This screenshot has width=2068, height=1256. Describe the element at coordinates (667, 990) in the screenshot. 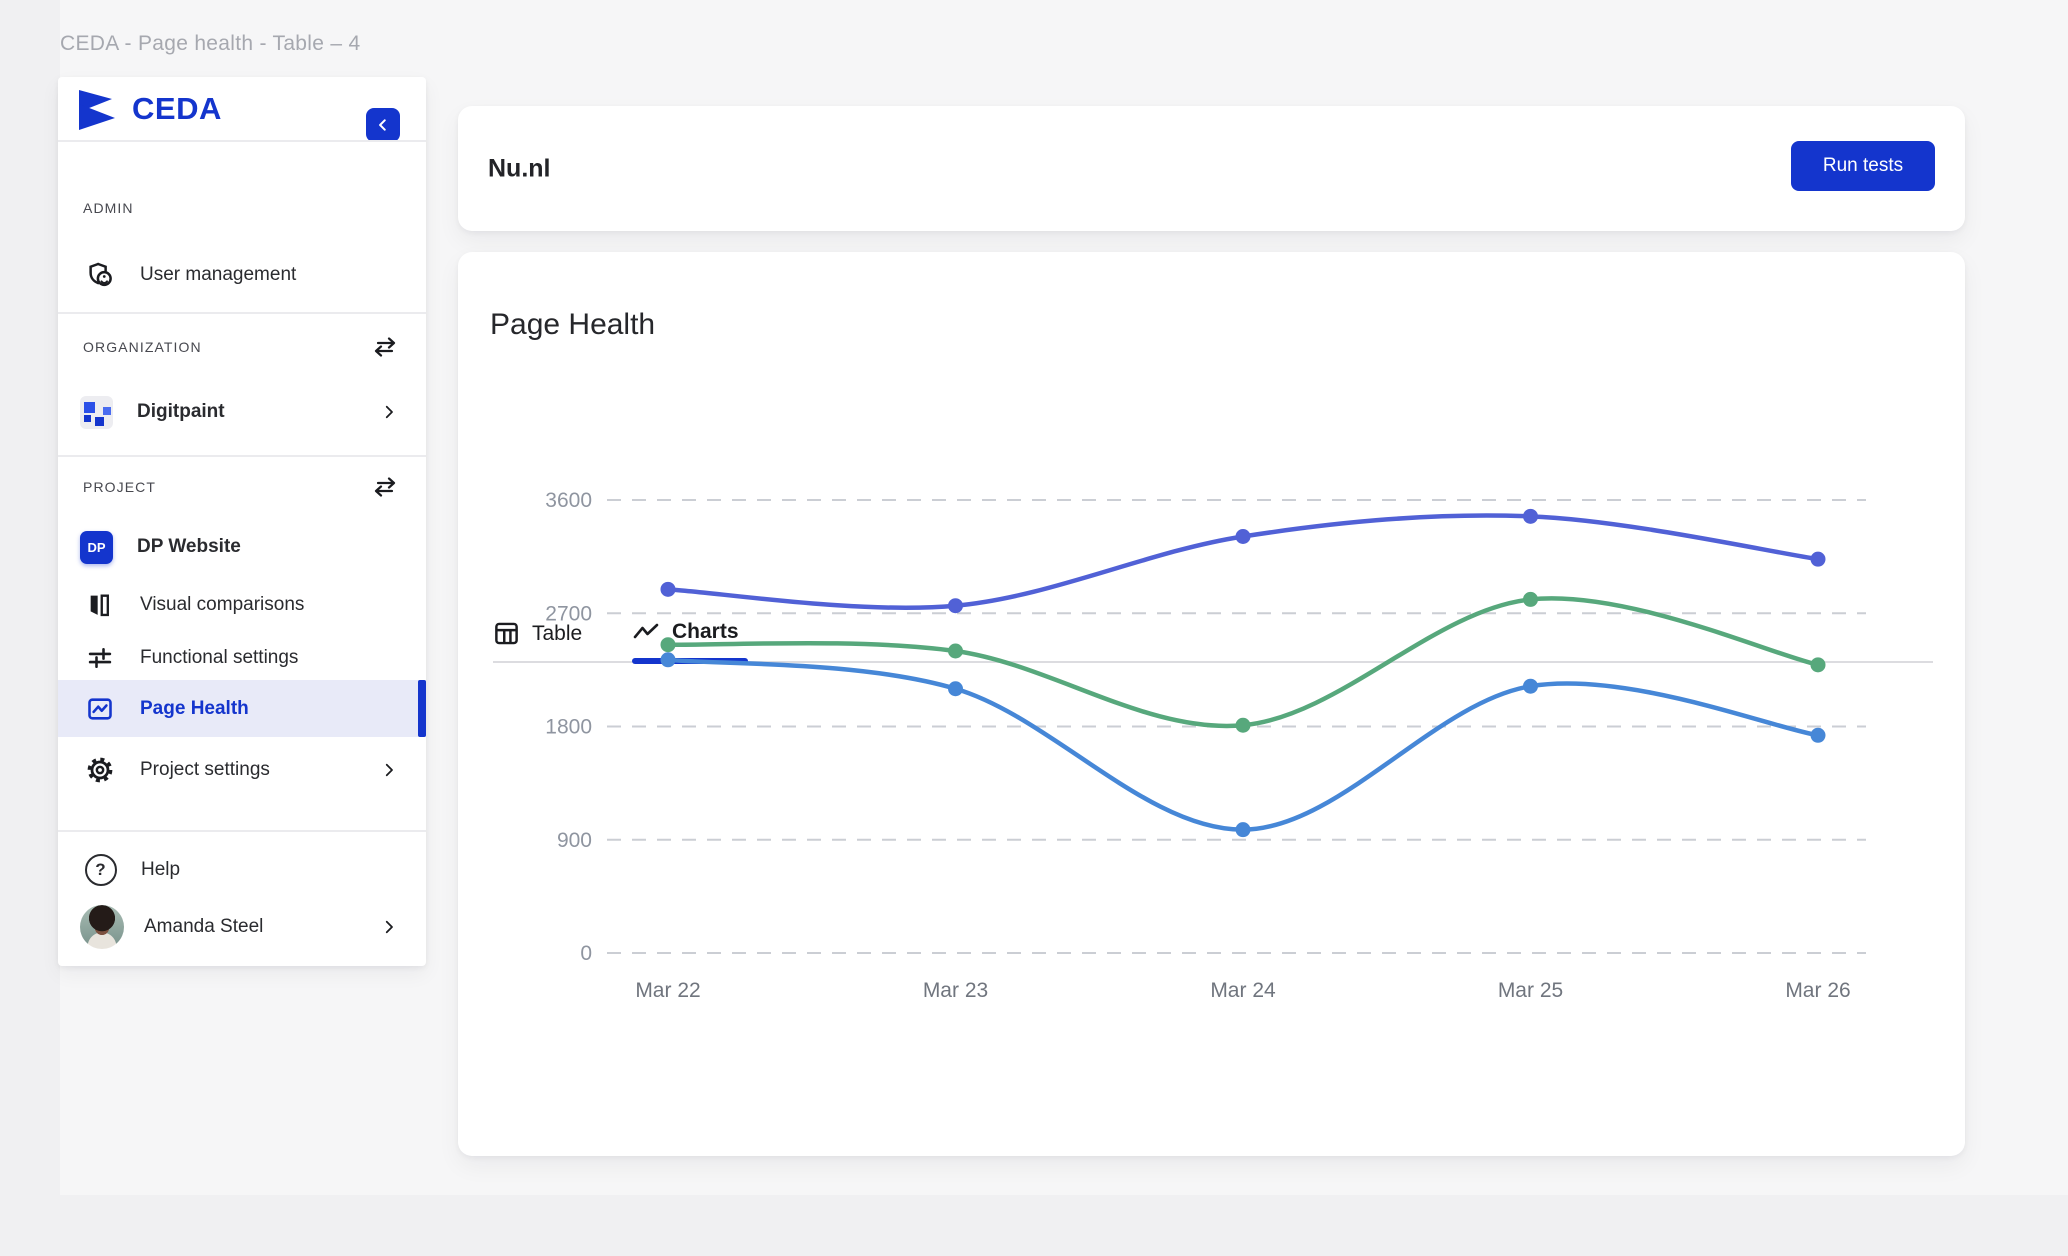

I see `x-tick-label: Mar 22` at that location.